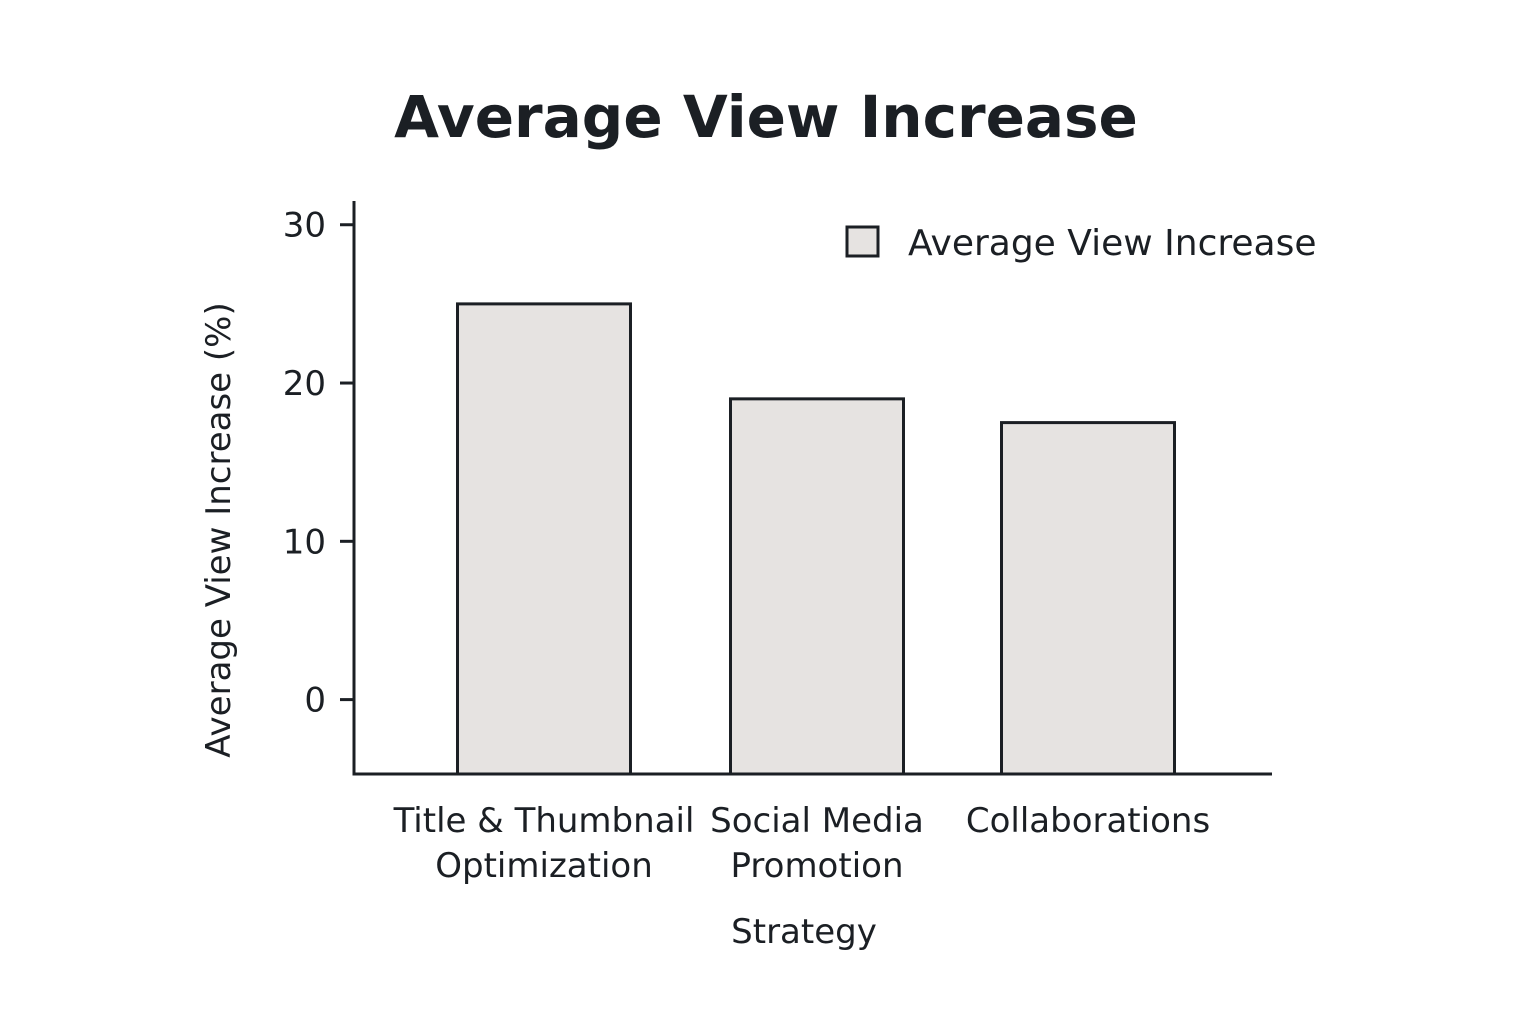 The height and width of the screenshot is (1028, 1536). I want to click on legend: Average View Increase, so click(1081, 243).